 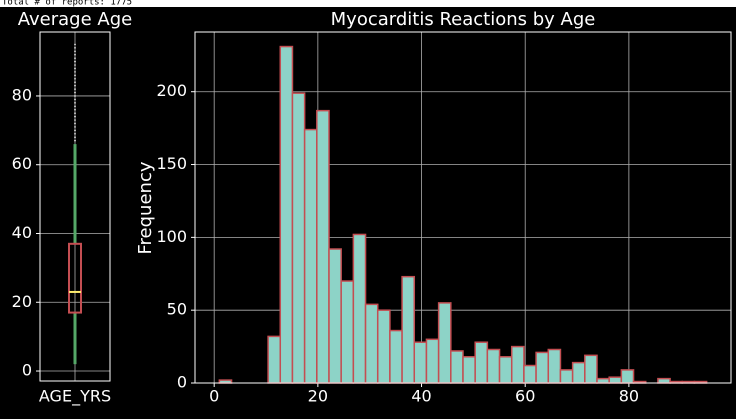 I want to click on y-tick-label: 100, so click(x=171, y=236).